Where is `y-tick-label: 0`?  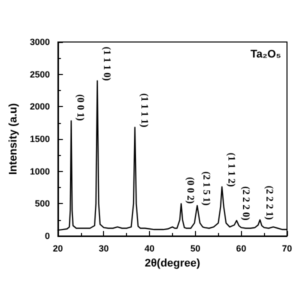 y-tick-label: 0 is located at coordinates (47, 236).